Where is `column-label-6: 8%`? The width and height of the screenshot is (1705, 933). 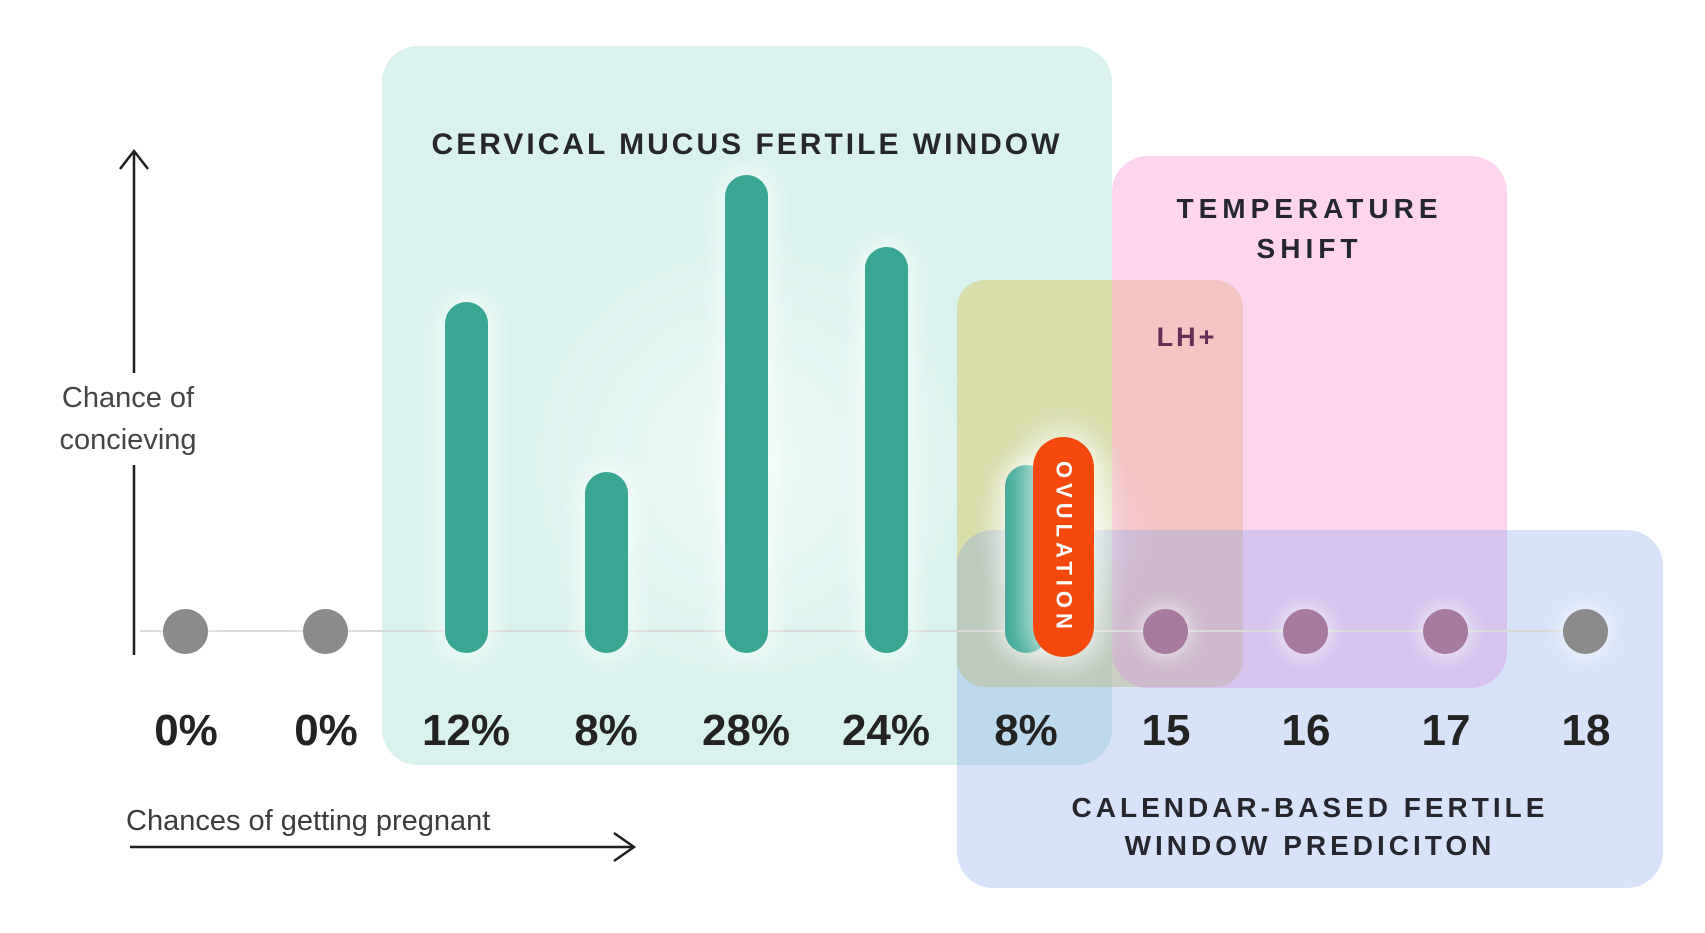 column-label-6: 8% is located at coordinates (1026, 730).